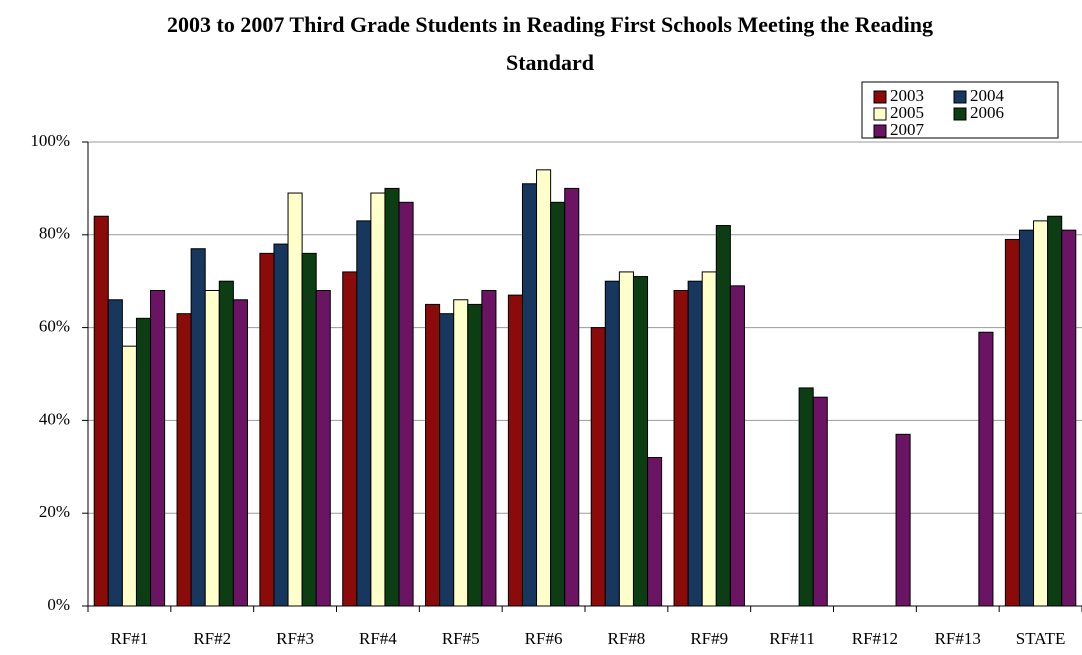 The height and width of the screenshot is (655, 1082). Describe the element at coordinates (958, 638) in the screenshot. I see `x-tick-label: RF#13` at that location.